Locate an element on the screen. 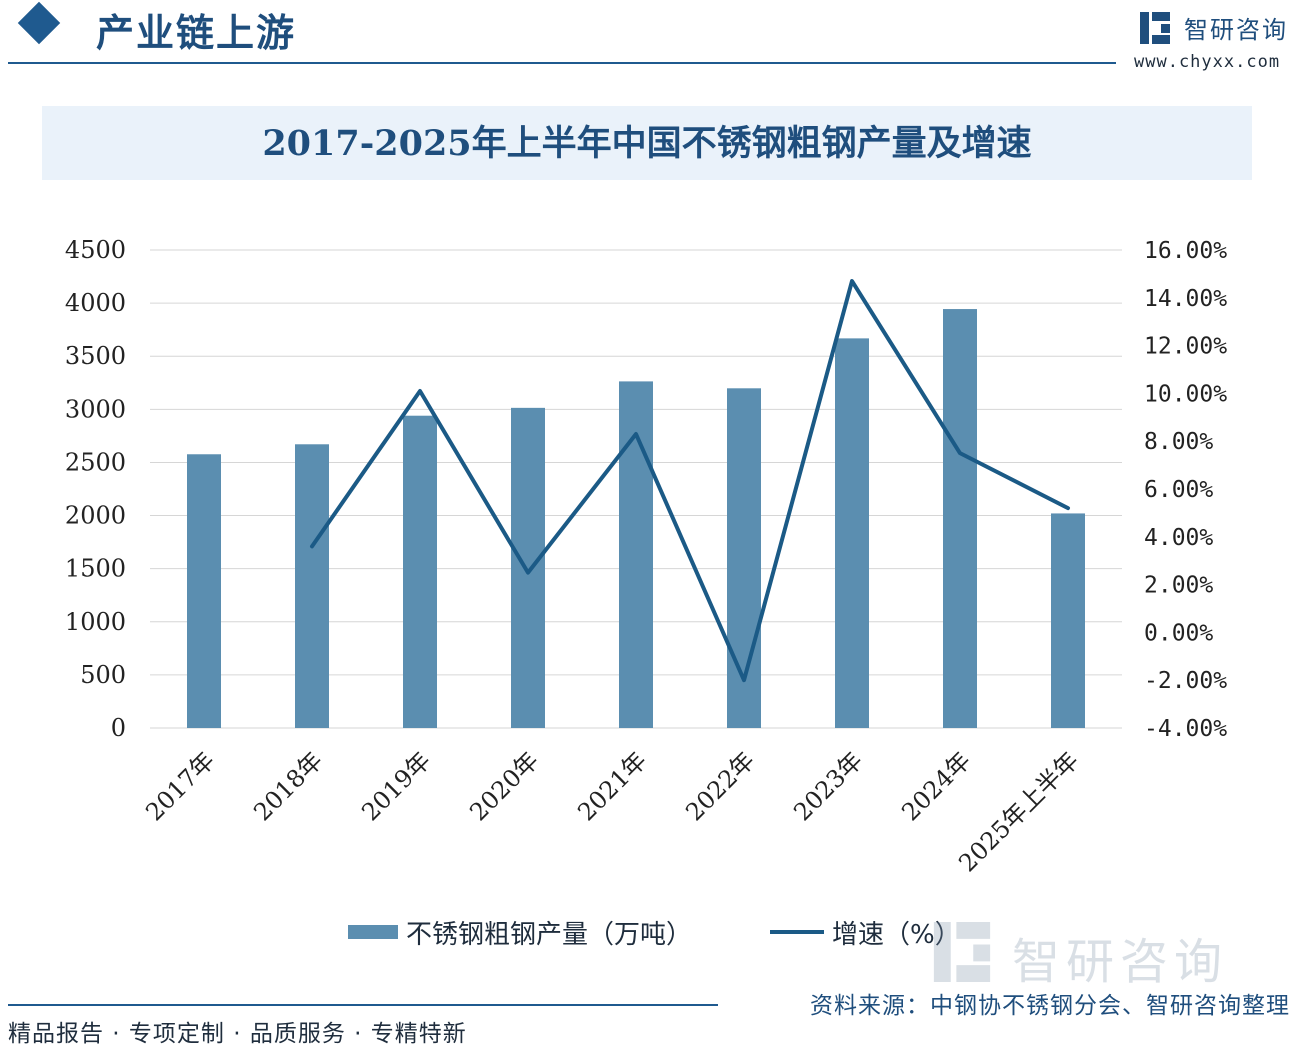  x-tick-label: 2024年 is located at coordinates (936, 786).